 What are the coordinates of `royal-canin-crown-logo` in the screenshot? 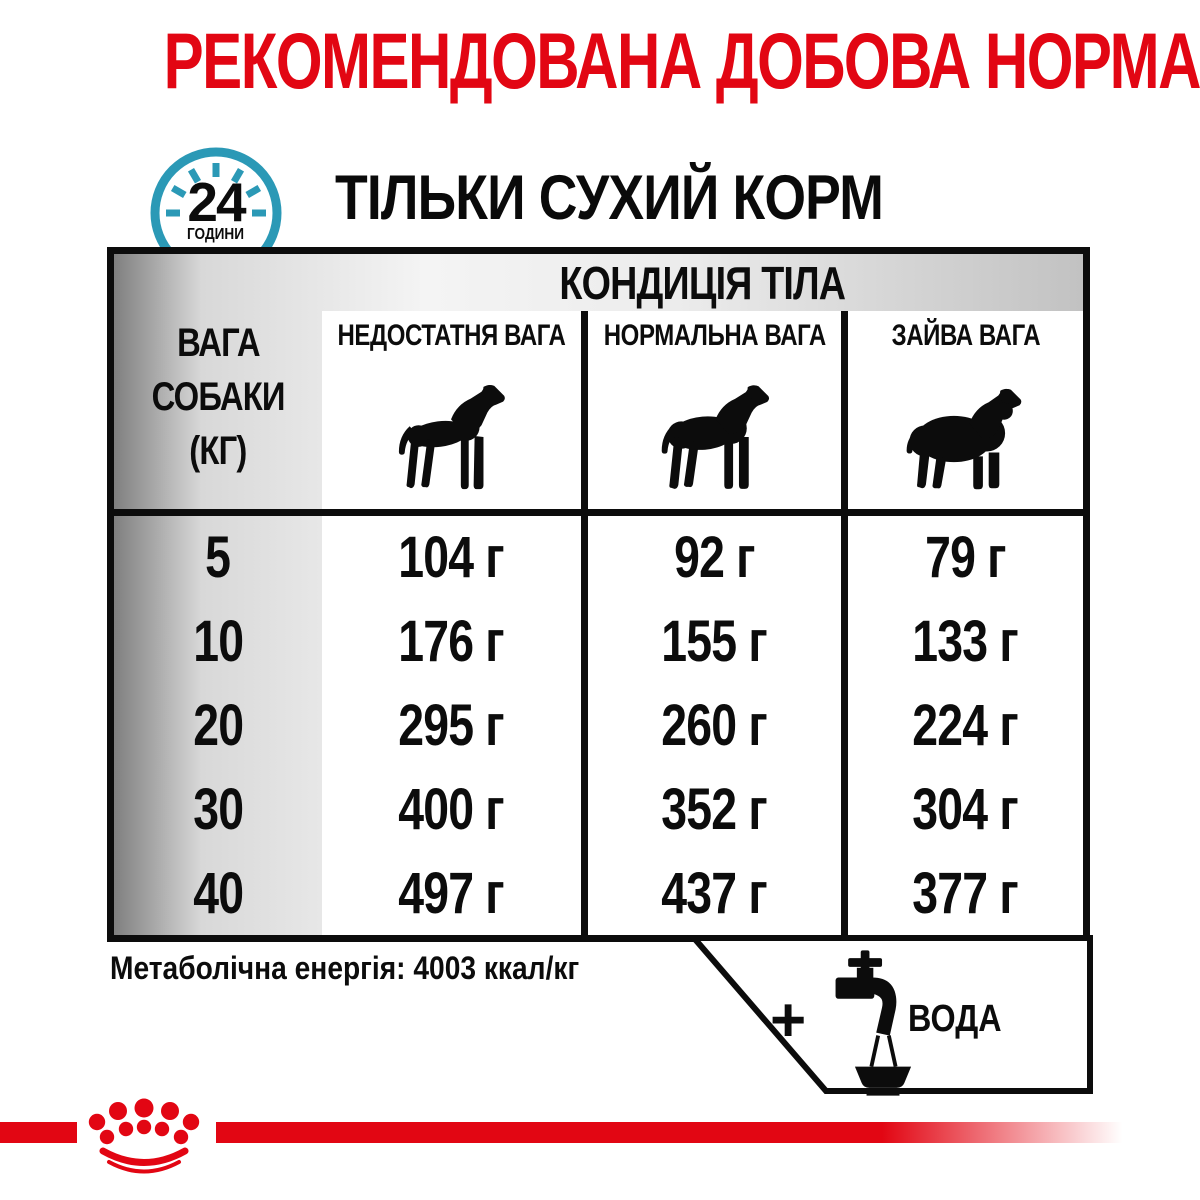 It's located at (144, 1136).